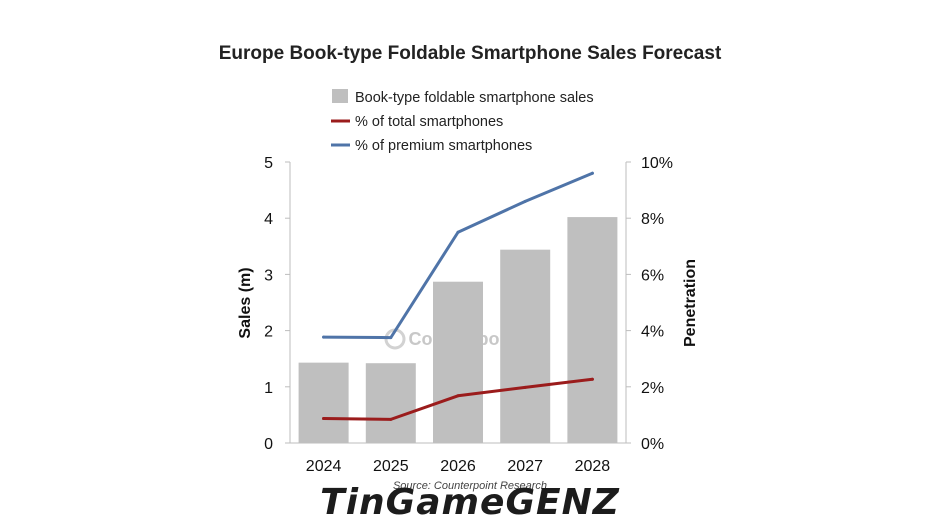 The height and width of the screenshot is (529, 940). I want to click on line-point-2-2028, so click(592, 173).